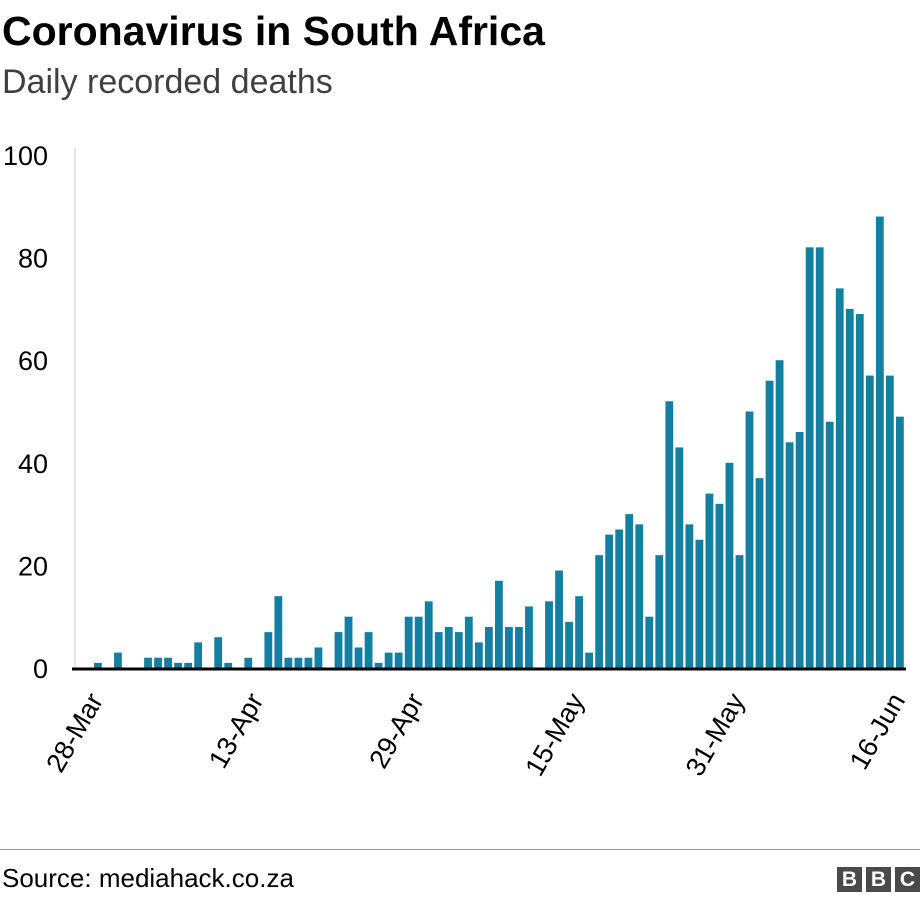 Image resolution: width=920 pixels, height=904 pixels. Describe the element at coordinates (25, 412) in the screenshot. I see `y-axis-tick-labels: 0 20 40 60 80 100` at that location.